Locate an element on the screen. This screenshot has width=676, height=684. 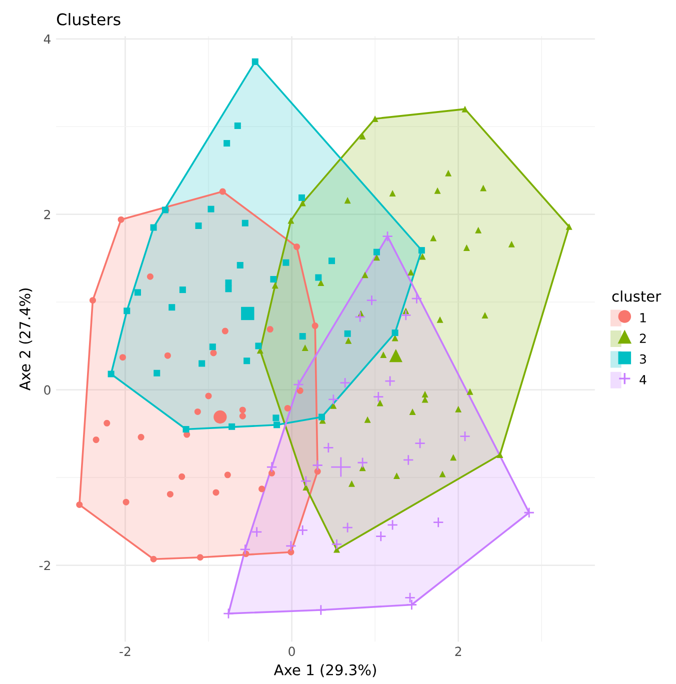
legend-label: 1 is located at coordinates (643, 317).